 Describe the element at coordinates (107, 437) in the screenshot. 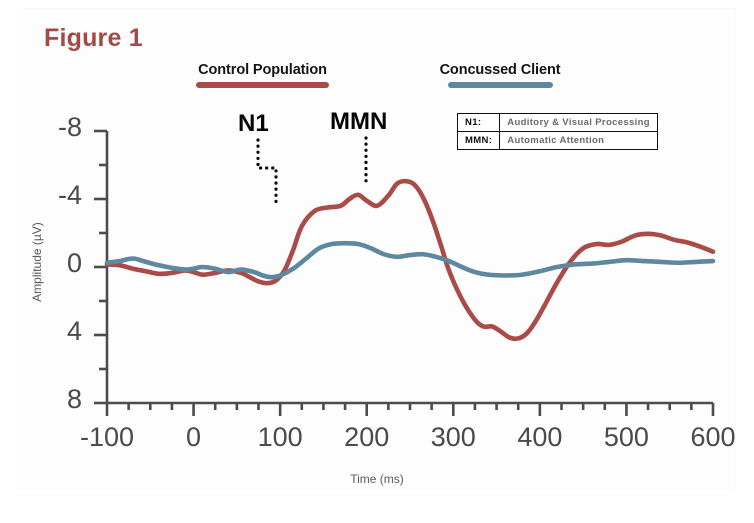

I see `x-axis-tick-label: -100` at that location.